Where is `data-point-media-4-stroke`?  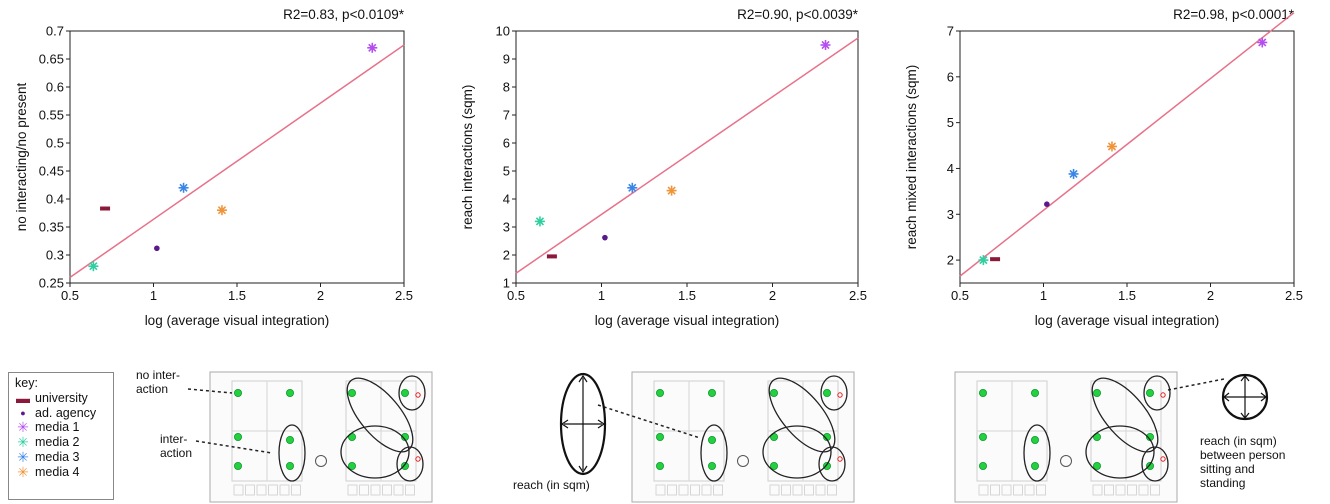
data-point-media-4-stroke is located at coordinates (222, 210).